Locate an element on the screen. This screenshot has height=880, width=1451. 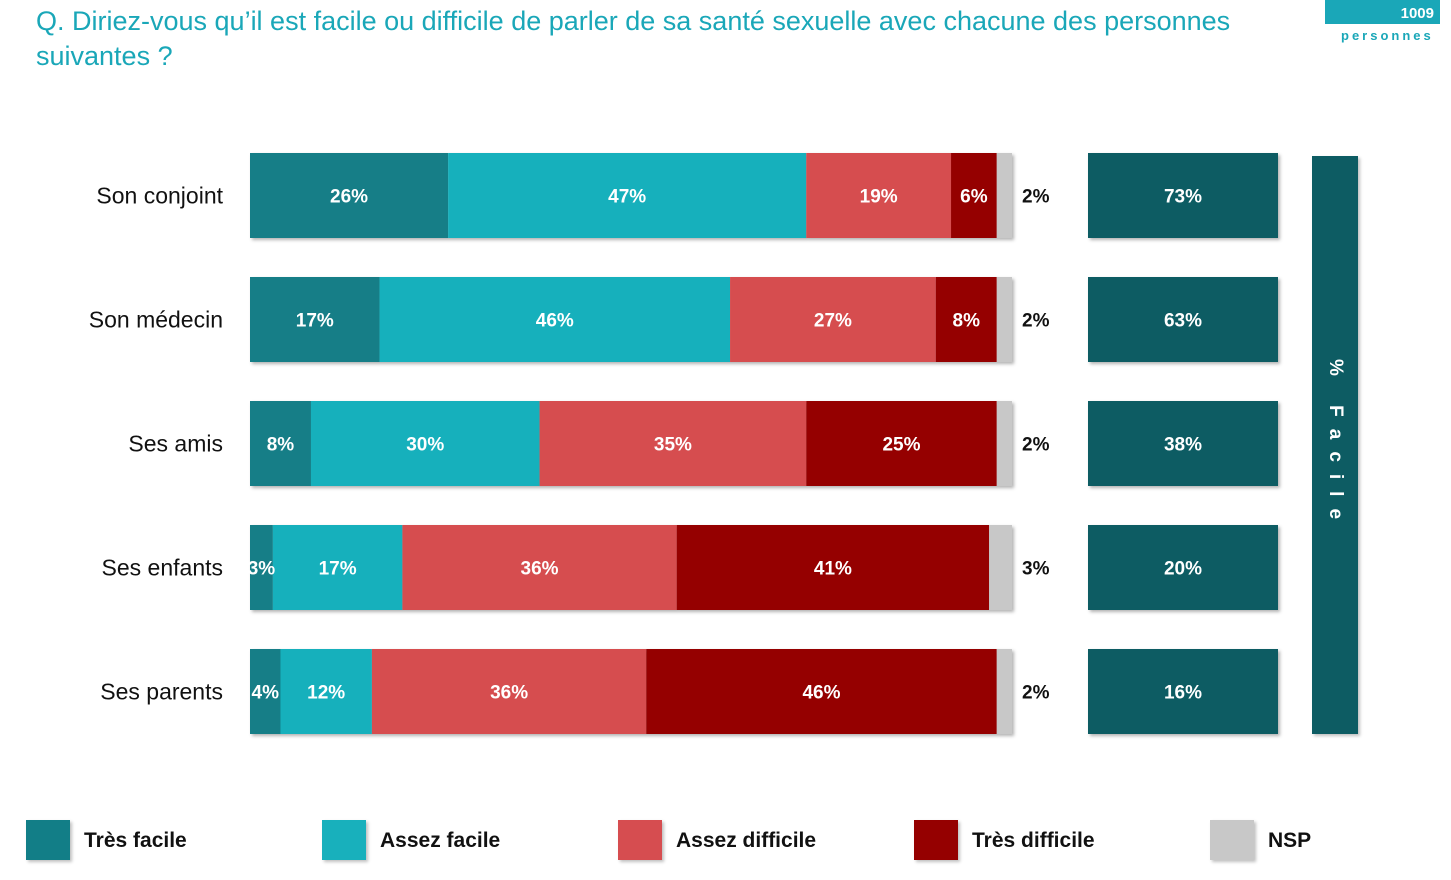
data-label-tres_difficile: 6% is located at coordinates (974, 197).